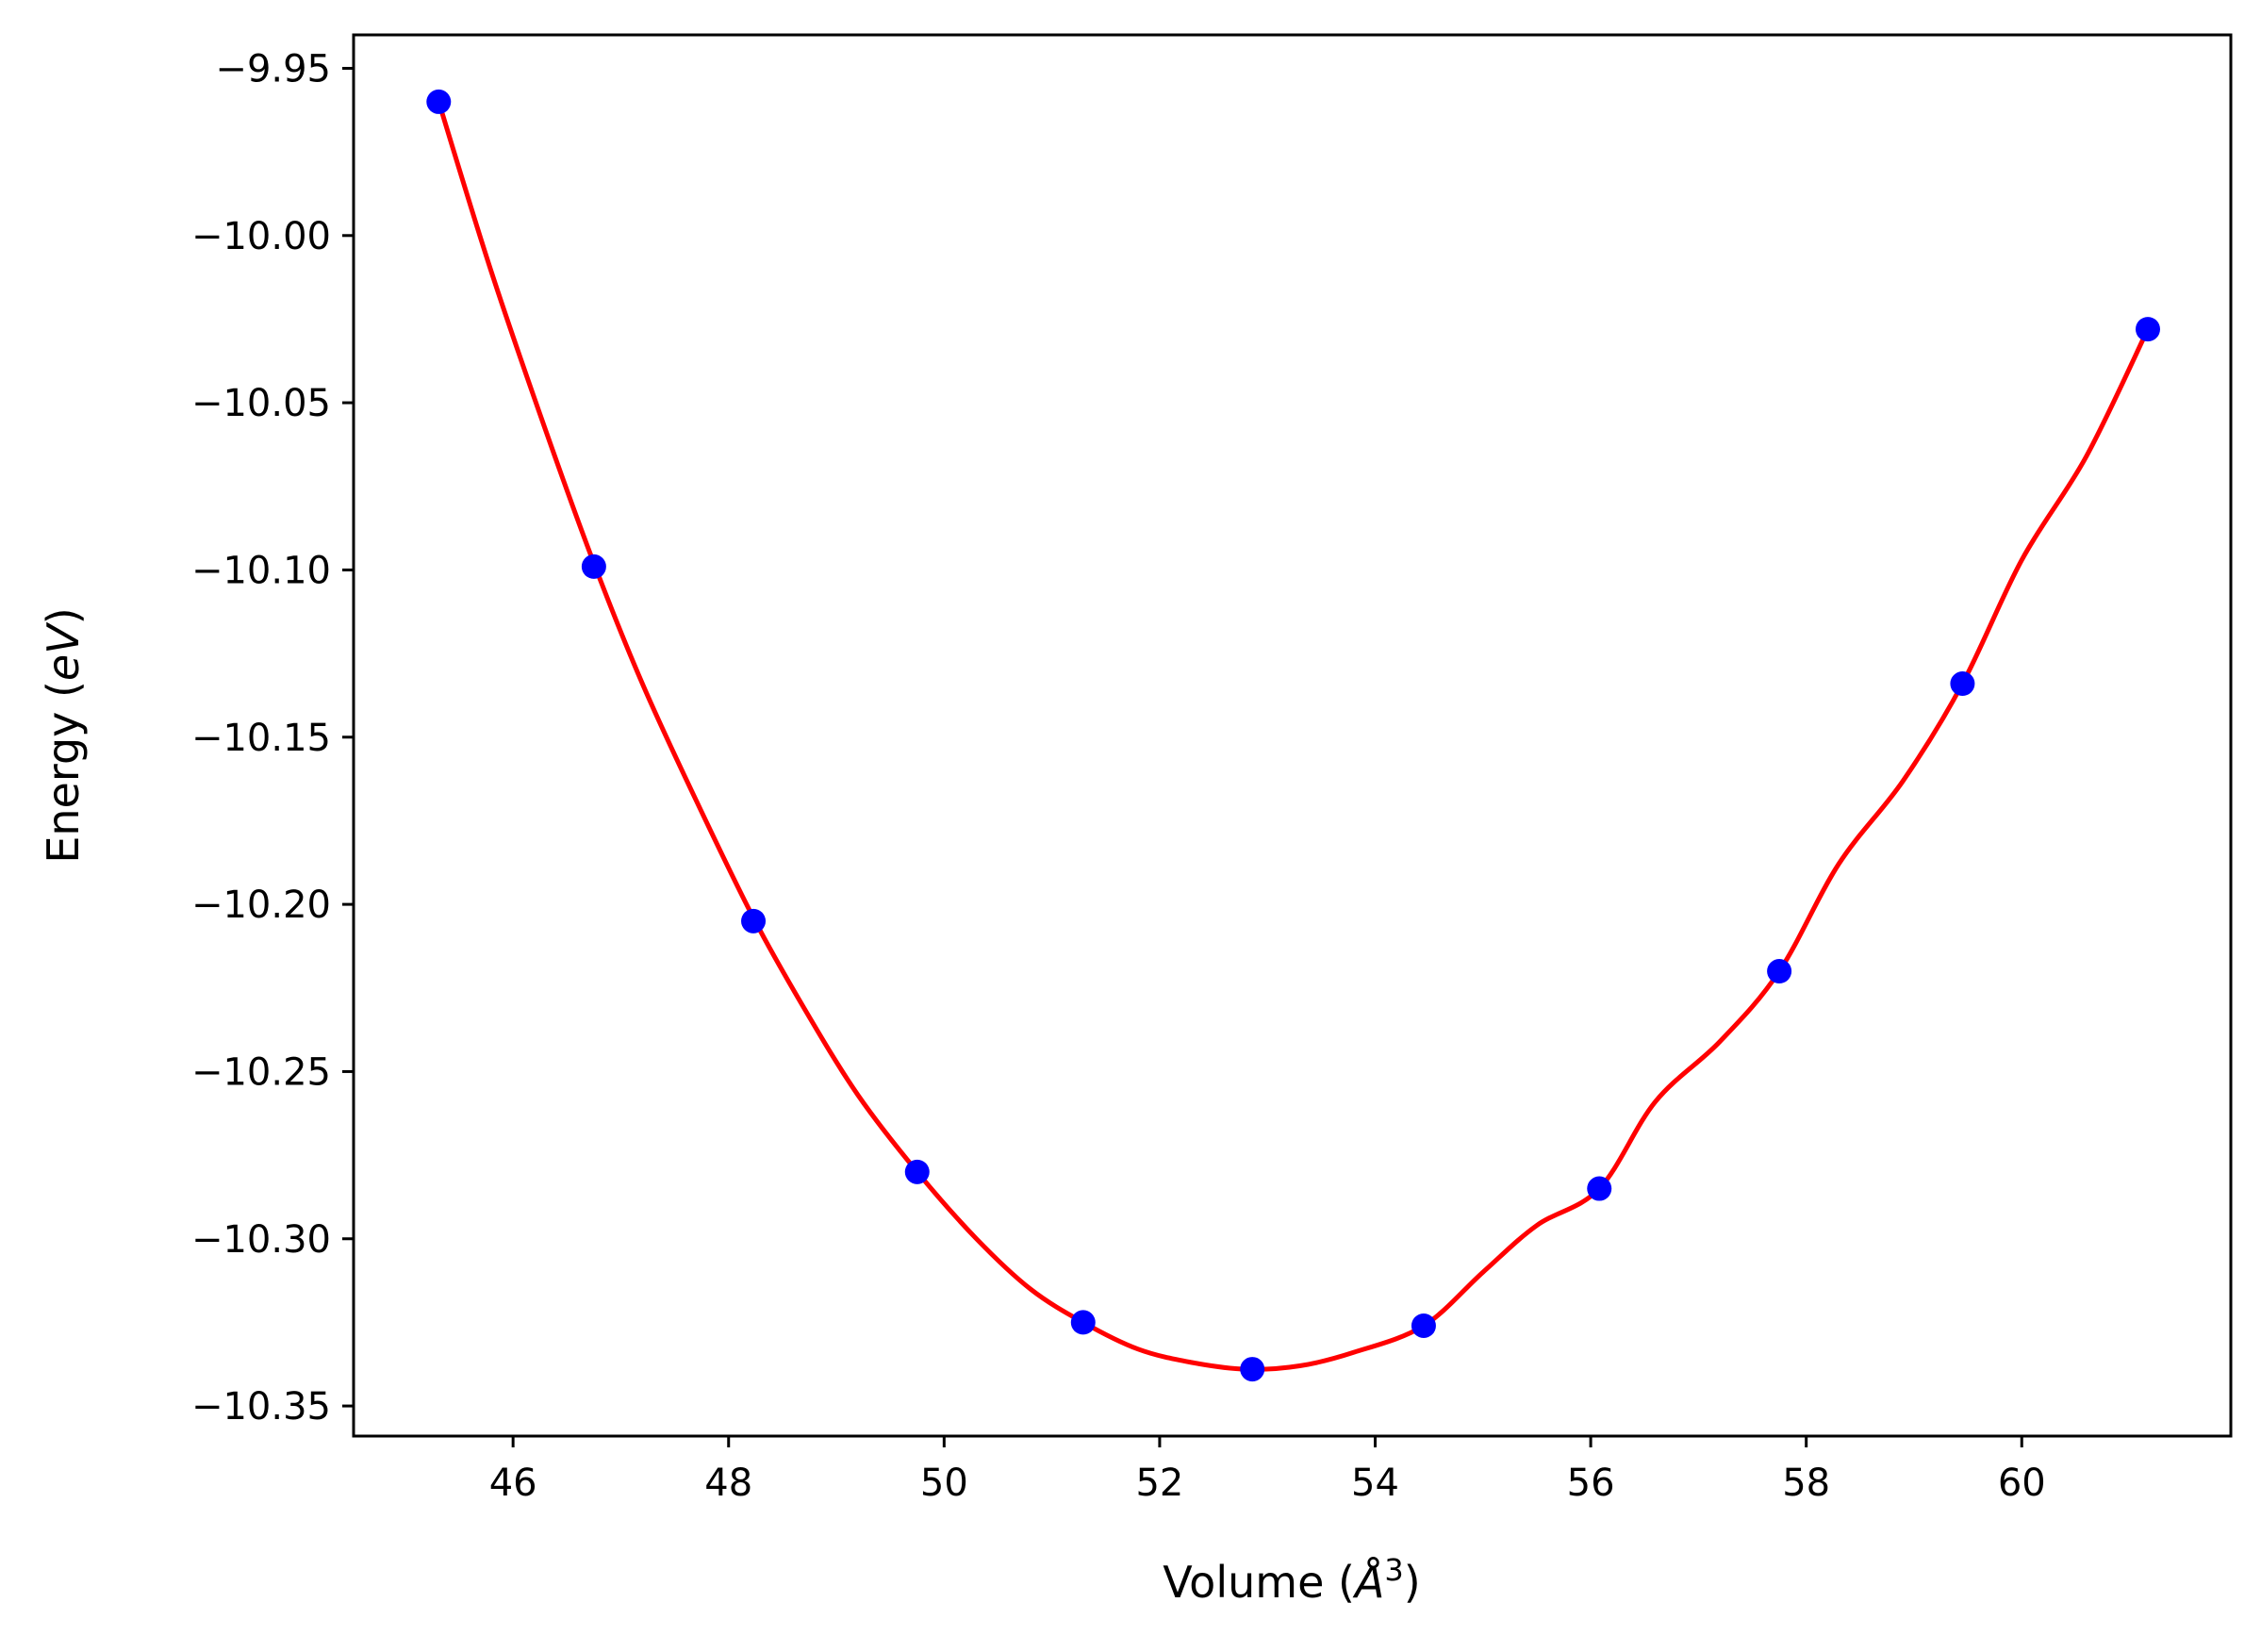  What do you see at coordinates (1375, 1483) in the screenshot?
I see `x-tick-label: 54` at bounding box center [1375, 1483].